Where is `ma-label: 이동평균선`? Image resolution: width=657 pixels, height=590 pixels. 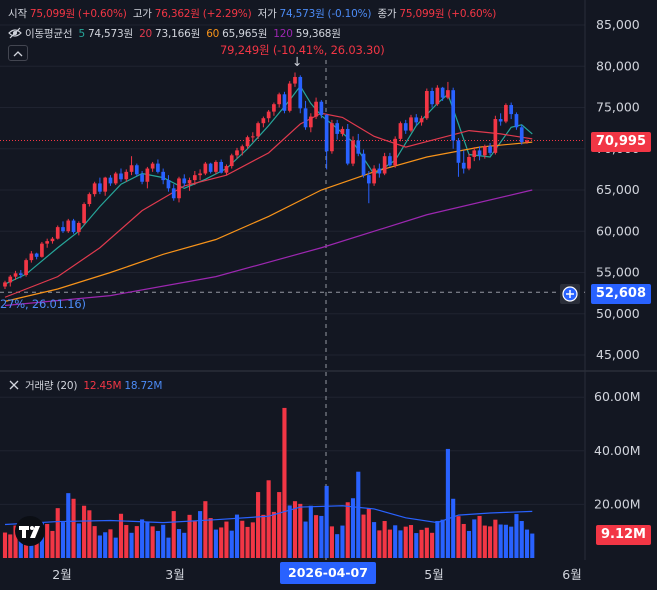
ma-label: 이동평균선 is located at coordinates (49, 34).